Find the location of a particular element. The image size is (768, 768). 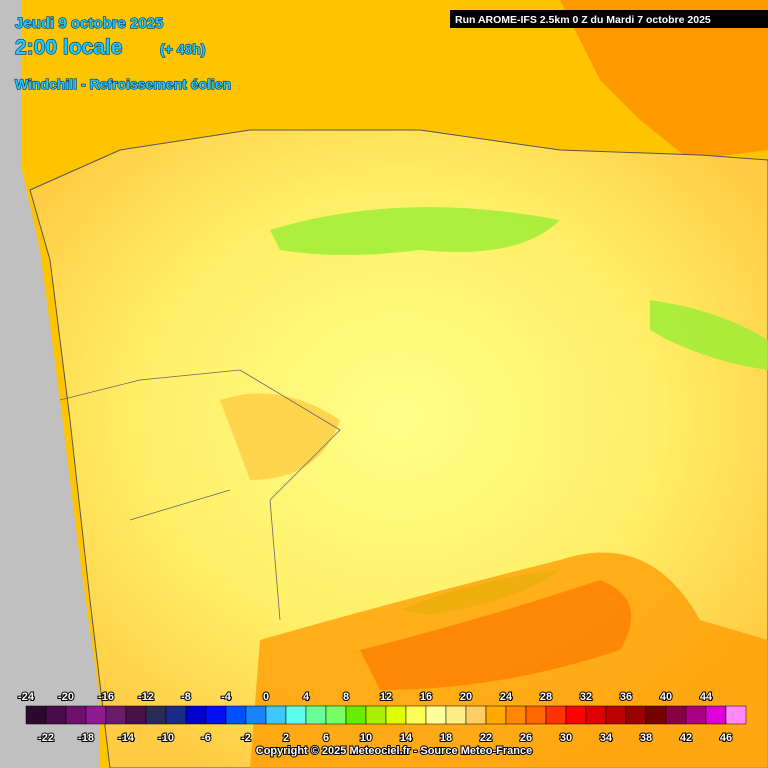

run-box is located at coordinates (609, 19).